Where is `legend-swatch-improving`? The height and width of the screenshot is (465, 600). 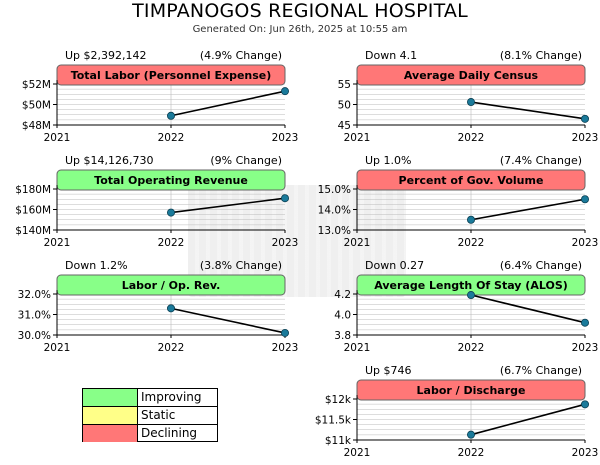
legend-swatch-improving is located at coordinates (110, 397).